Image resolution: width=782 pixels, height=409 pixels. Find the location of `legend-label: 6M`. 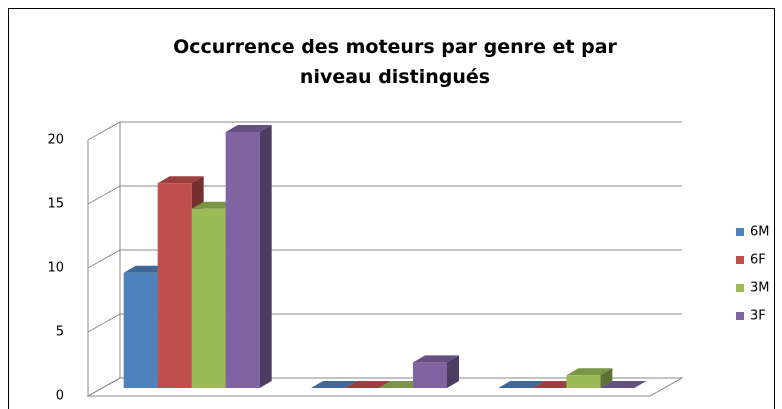

legend-label: 6M is located at coordinates (760, 232).